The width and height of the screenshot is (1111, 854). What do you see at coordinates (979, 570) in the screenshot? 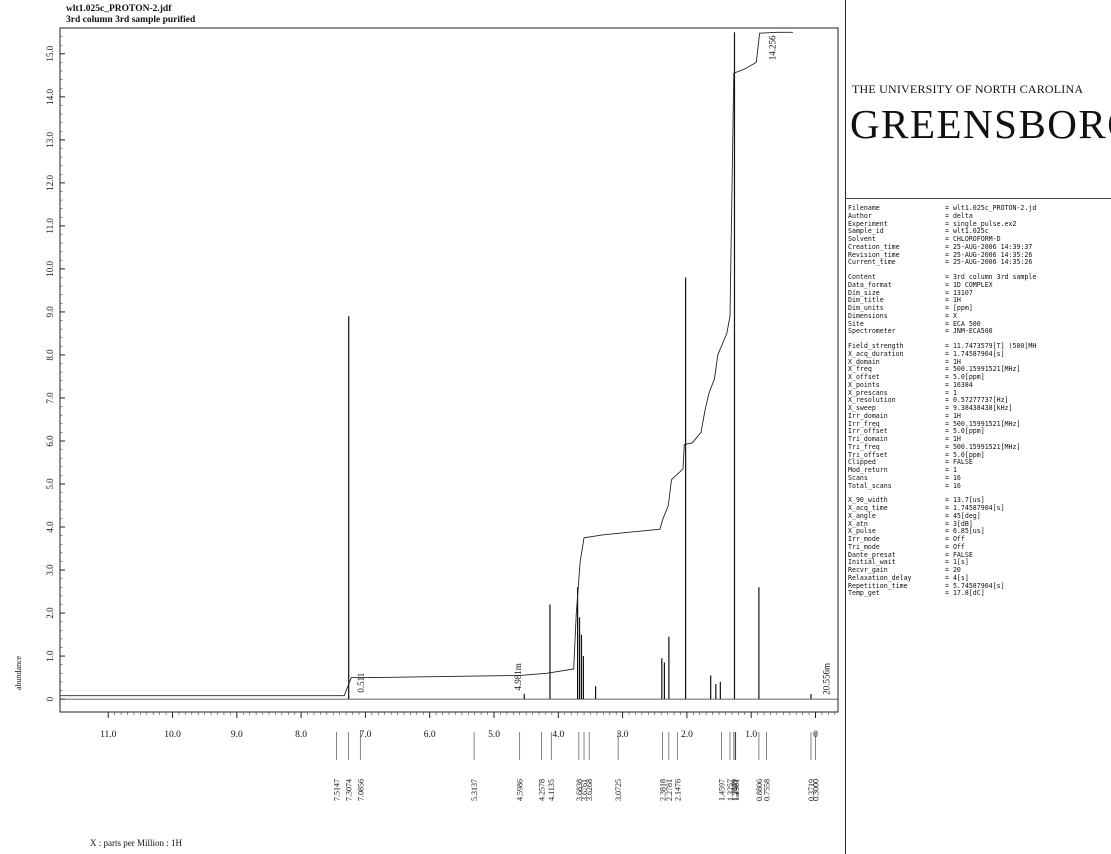
I see `parameter-row: Recvr_gain = 20` at bounding box center [979, 570].